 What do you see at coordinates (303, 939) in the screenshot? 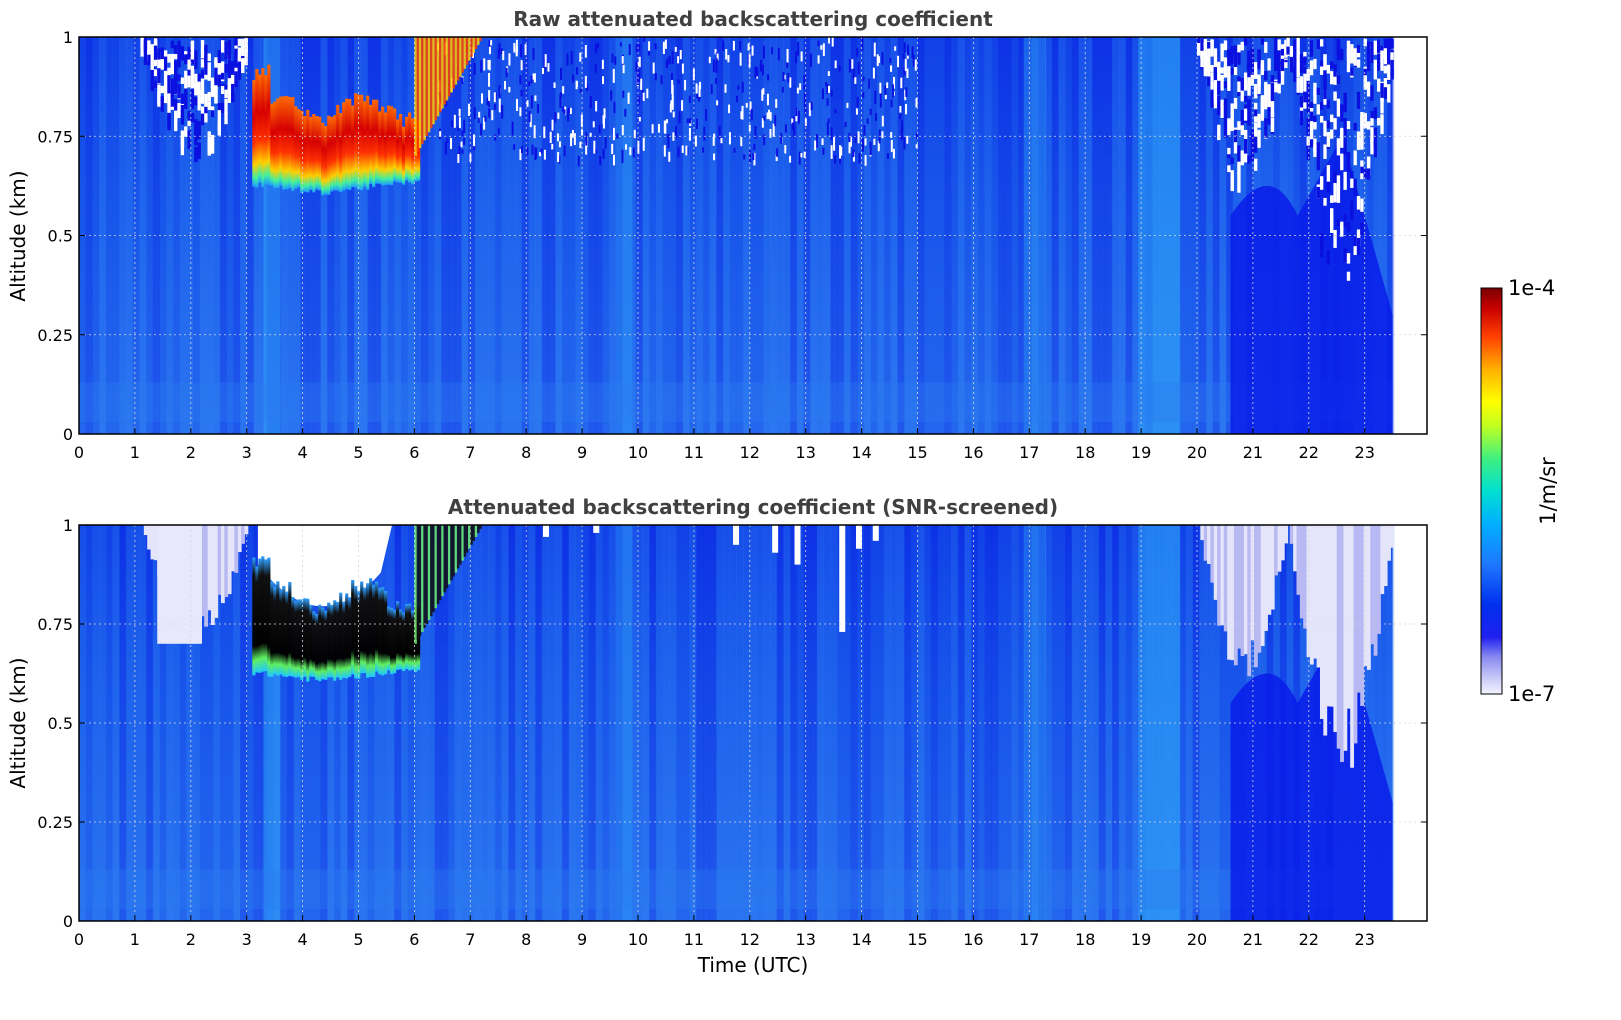
I see `x-tick-label: 4` at bounding box center [303, 939].